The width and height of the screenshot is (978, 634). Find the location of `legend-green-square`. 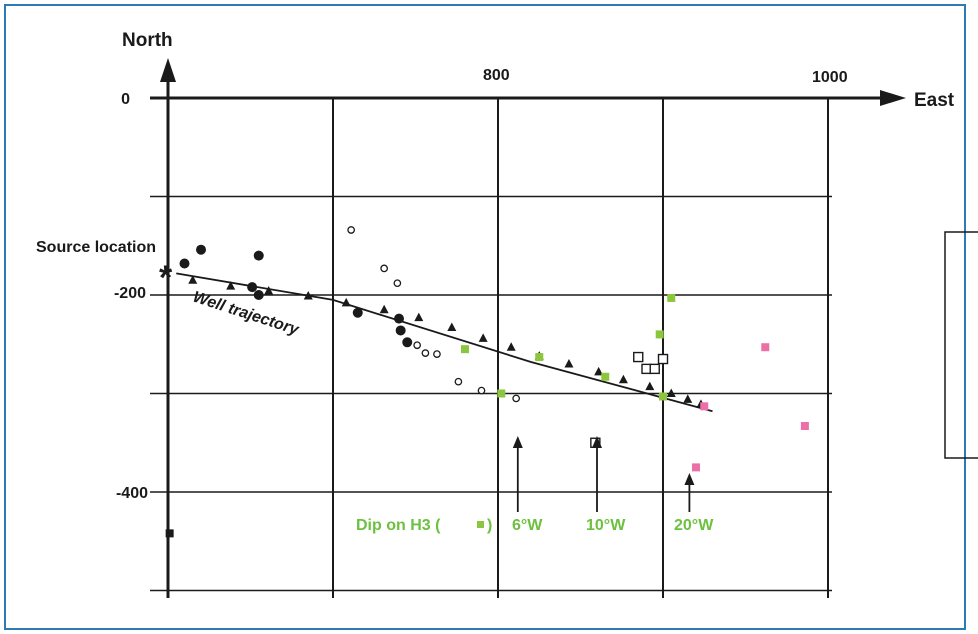

legend-green-square is located at coordinates (480, 524).